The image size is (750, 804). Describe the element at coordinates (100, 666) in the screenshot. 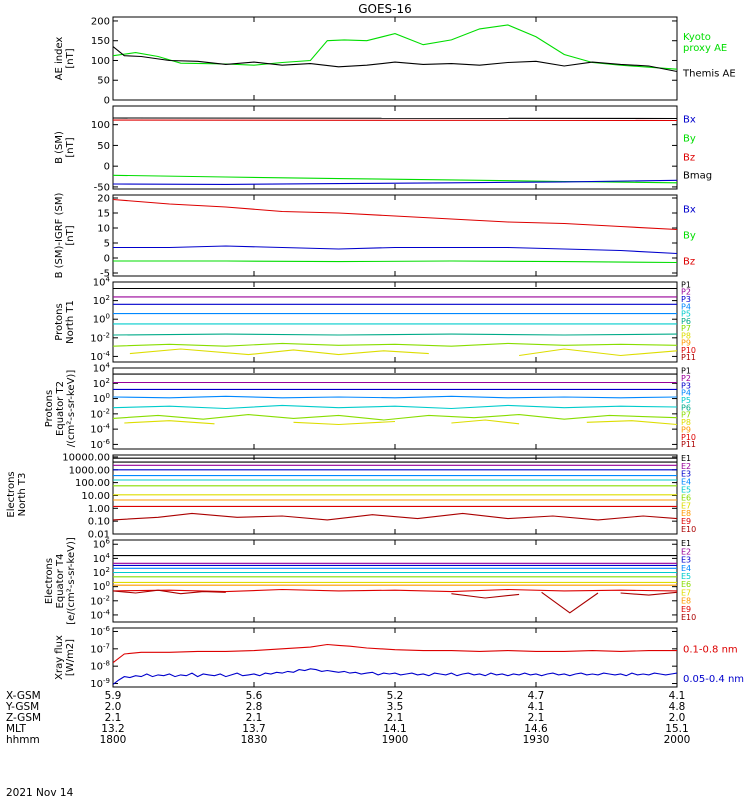

I see `y-tick-label: 10-8` at that location.